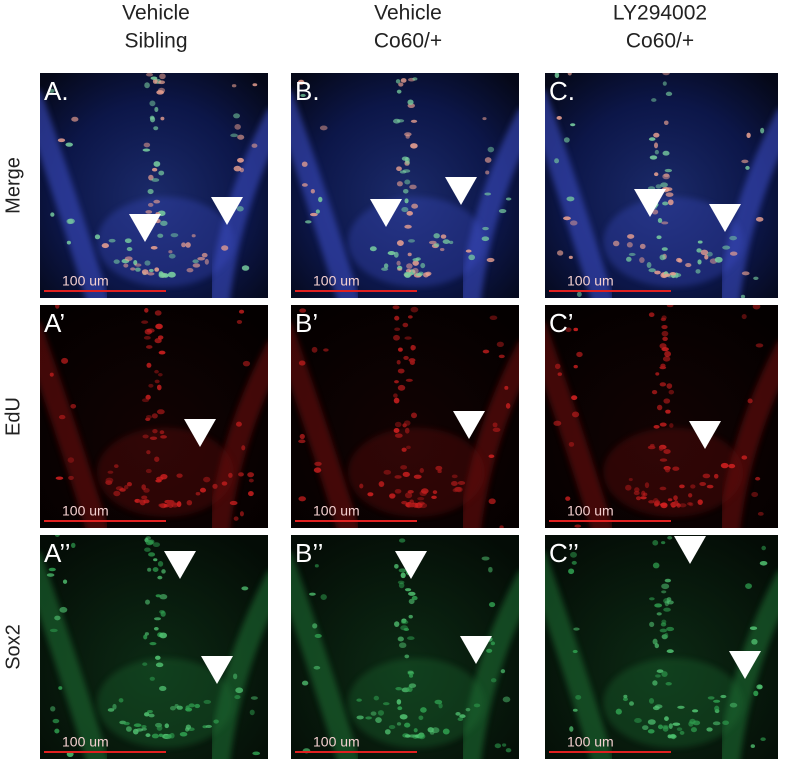 The width and height of the screenshot is (793, 759). I want to click on panel-label: B’, so click(306, 323).